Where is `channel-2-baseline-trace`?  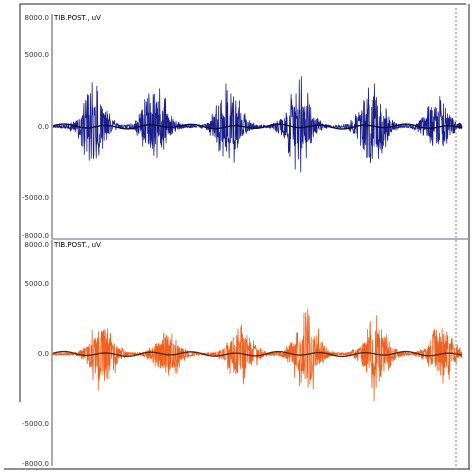
channel-2-baseline-trace is located at coordinates (257, 354).